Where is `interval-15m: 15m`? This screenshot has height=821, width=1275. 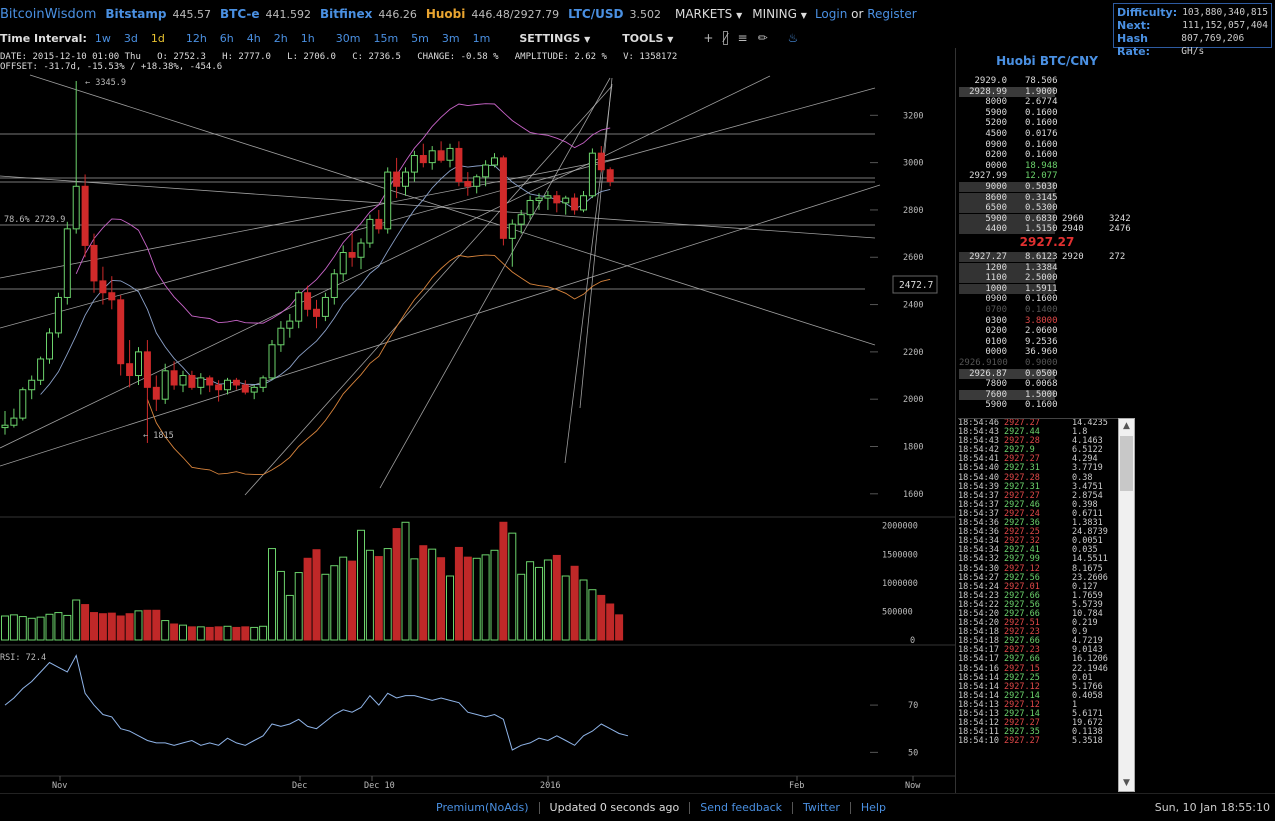
interval-15m: 15m is located at coordinates (386, 38).